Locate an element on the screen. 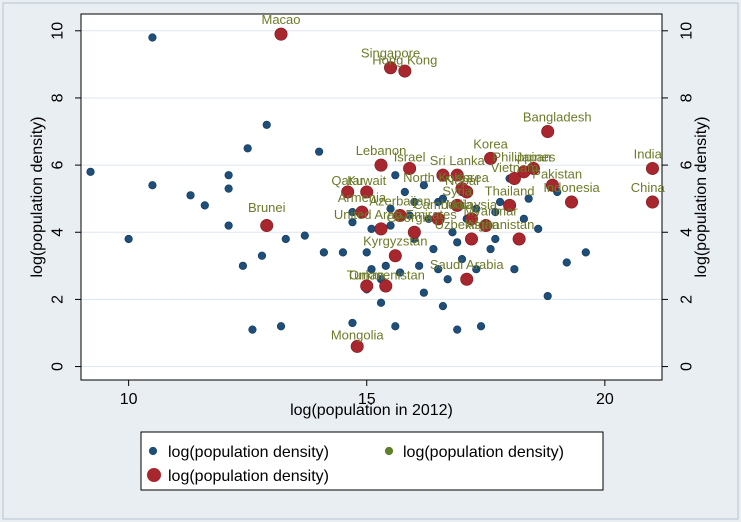 This screenshot has height=522, width=741. point-label: Saudi Arabia is located at coordinates (467, 264).